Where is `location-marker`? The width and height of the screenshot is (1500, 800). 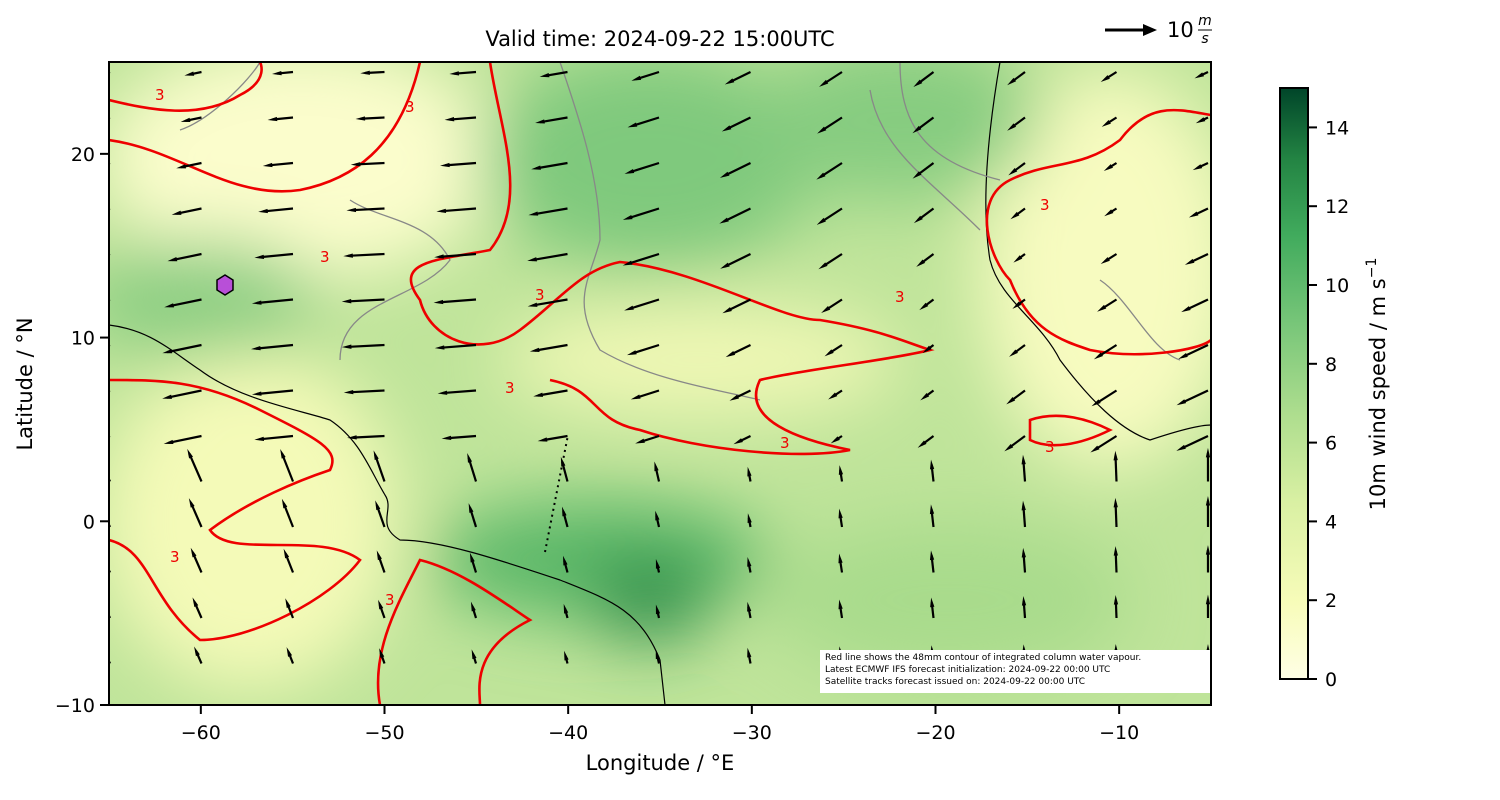
location-marker is located at coordinates (225, 285).